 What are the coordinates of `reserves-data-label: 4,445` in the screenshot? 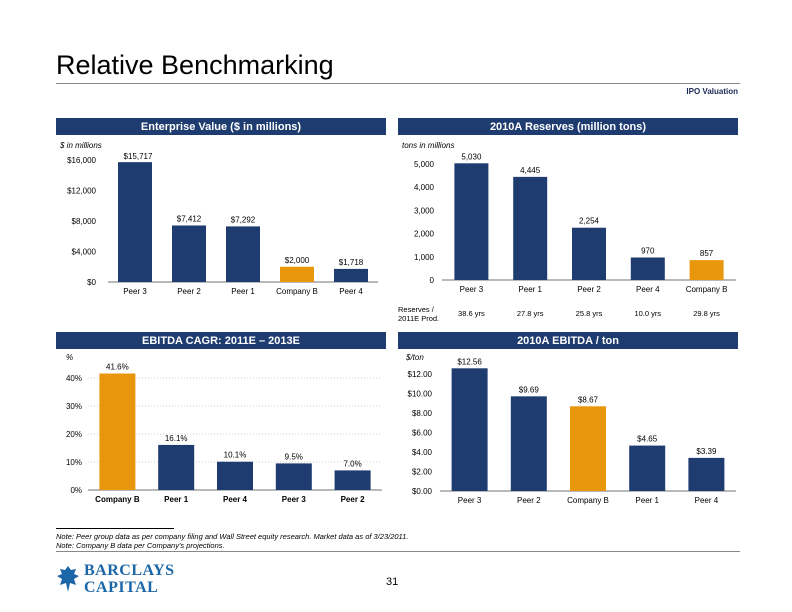 It's located at (530, 170).